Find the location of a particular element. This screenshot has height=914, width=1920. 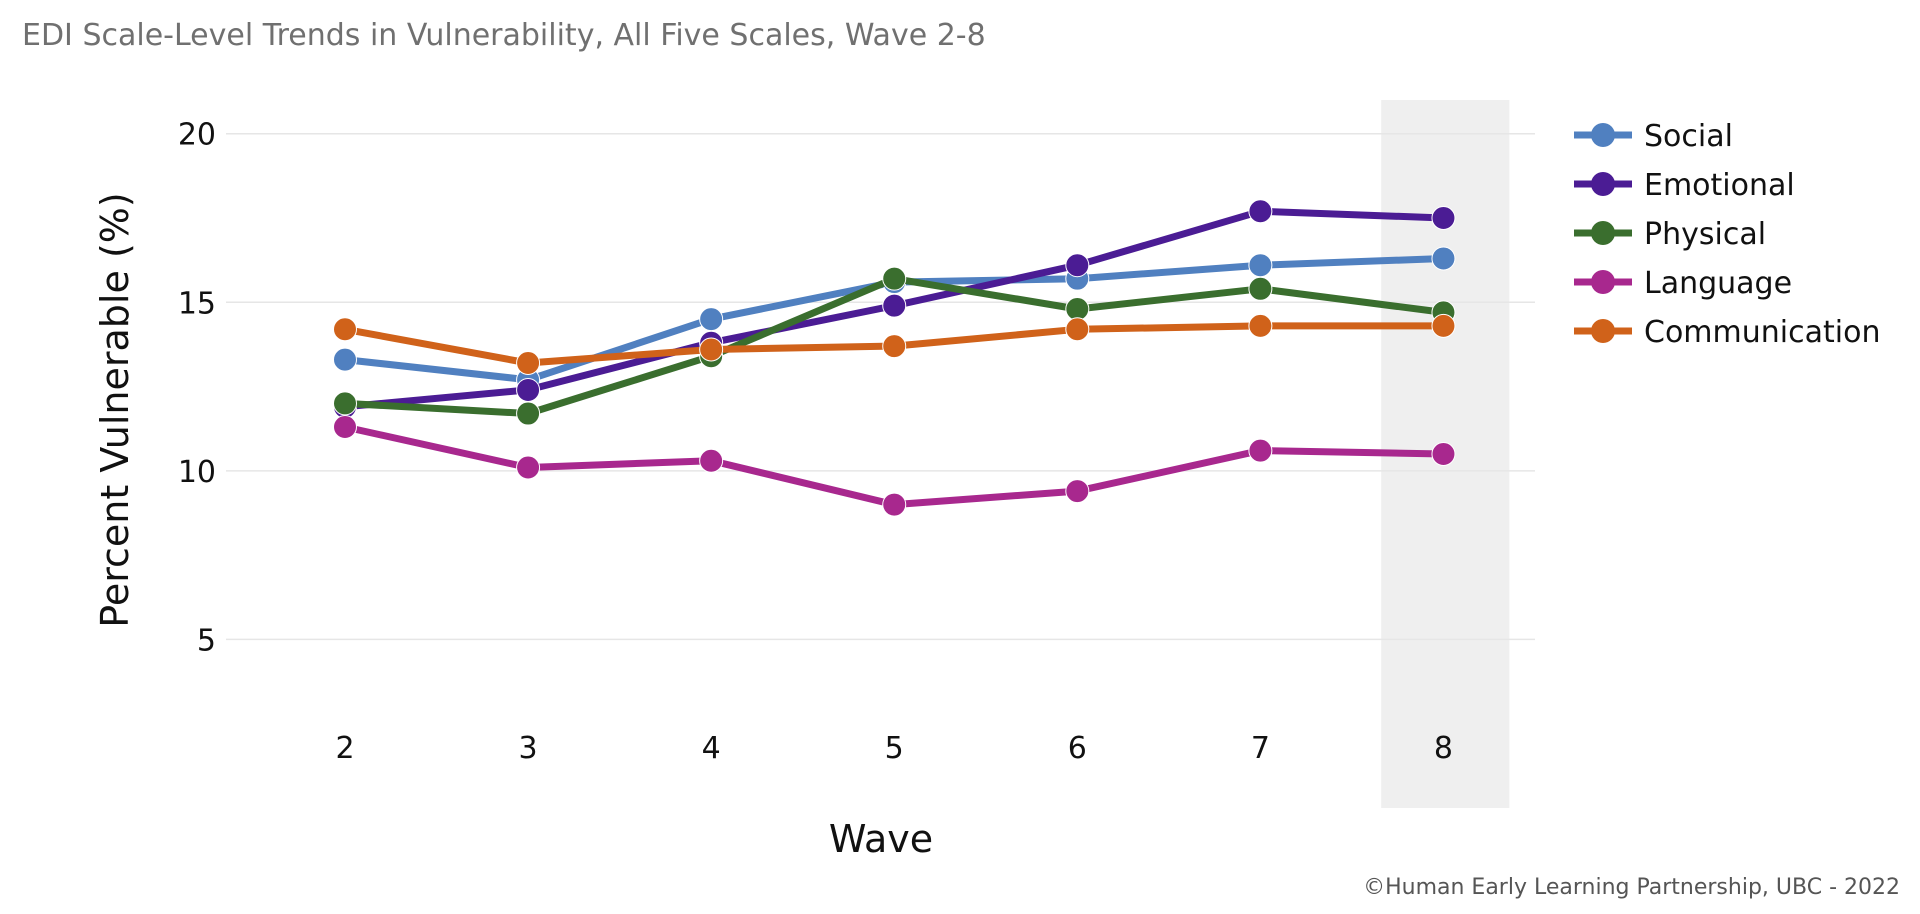

y-axis-ticks: 5 10 15 20 is located at coordinates (197, 388).